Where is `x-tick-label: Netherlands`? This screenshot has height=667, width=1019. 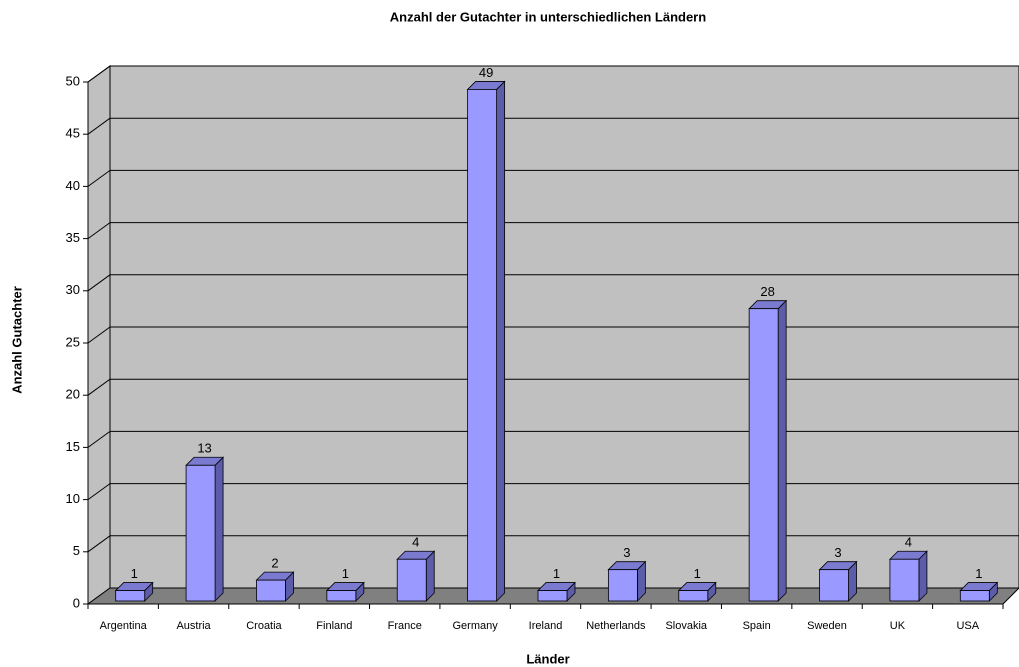
x-tick-label: Netherlands is located at coordinates (616, 626).